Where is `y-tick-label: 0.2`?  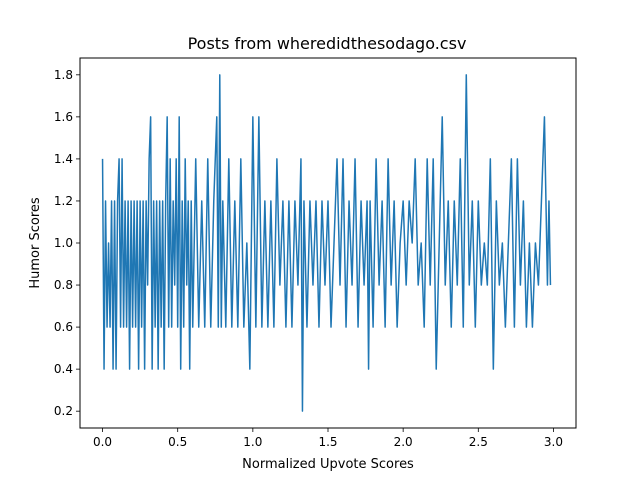
y-tick-label: 0.2 is located at coordinates (63, 411).